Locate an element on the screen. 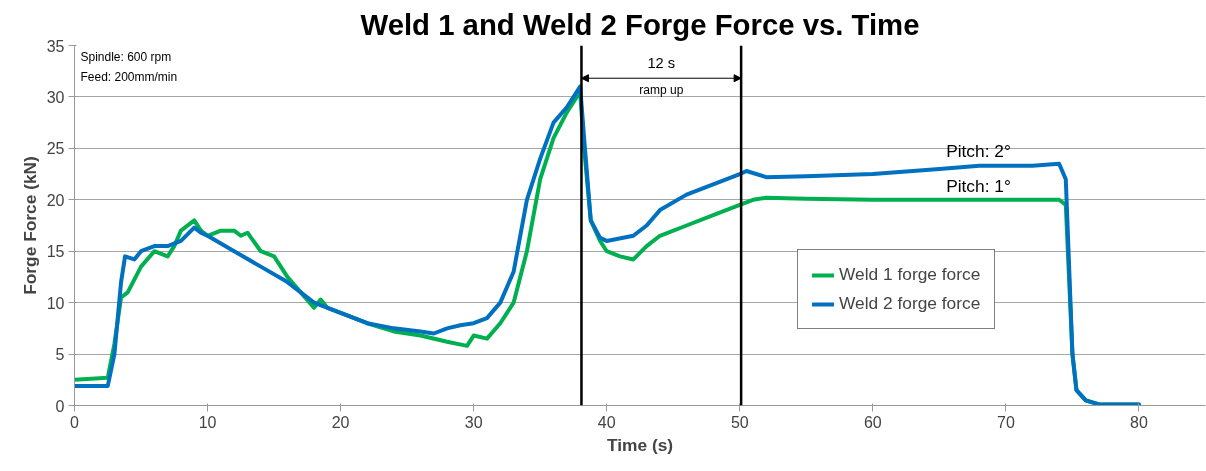 The width and height of the screenshot is (1206, 471). chart-title: Weld 1 and Weld 2 Forge Force vs. Time is located at coordinates (640, 24).